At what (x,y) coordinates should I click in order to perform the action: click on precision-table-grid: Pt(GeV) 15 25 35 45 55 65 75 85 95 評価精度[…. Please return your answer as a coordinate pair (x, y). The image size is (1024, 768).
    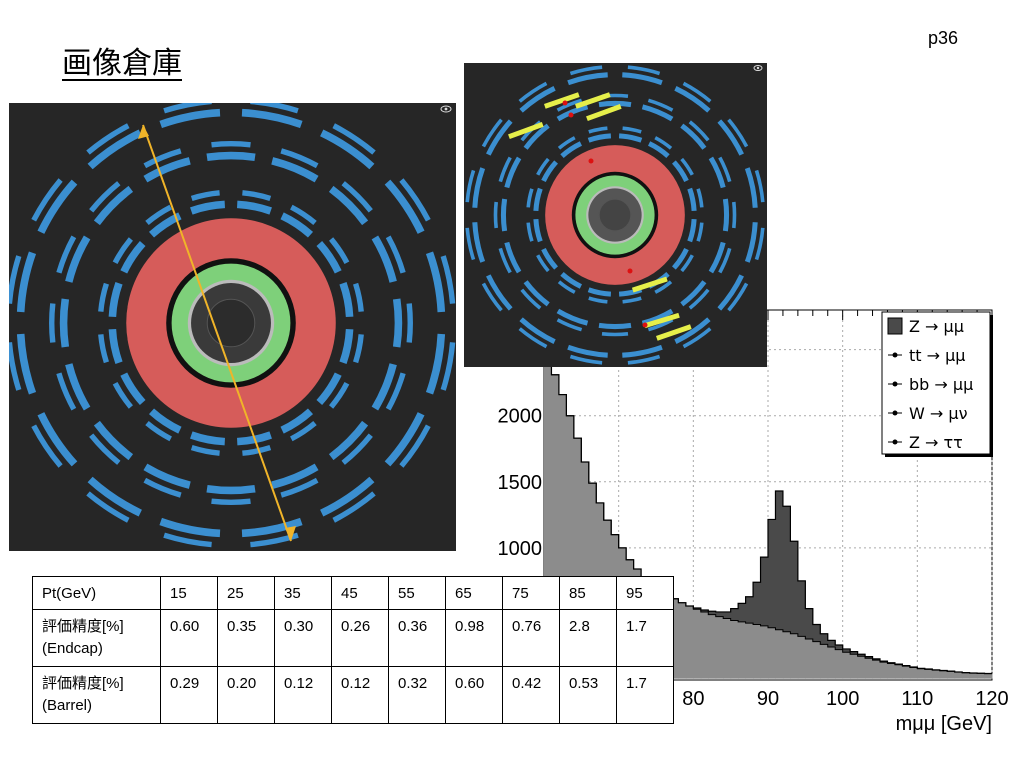
    Looking at the image, I should click on (353, 650).